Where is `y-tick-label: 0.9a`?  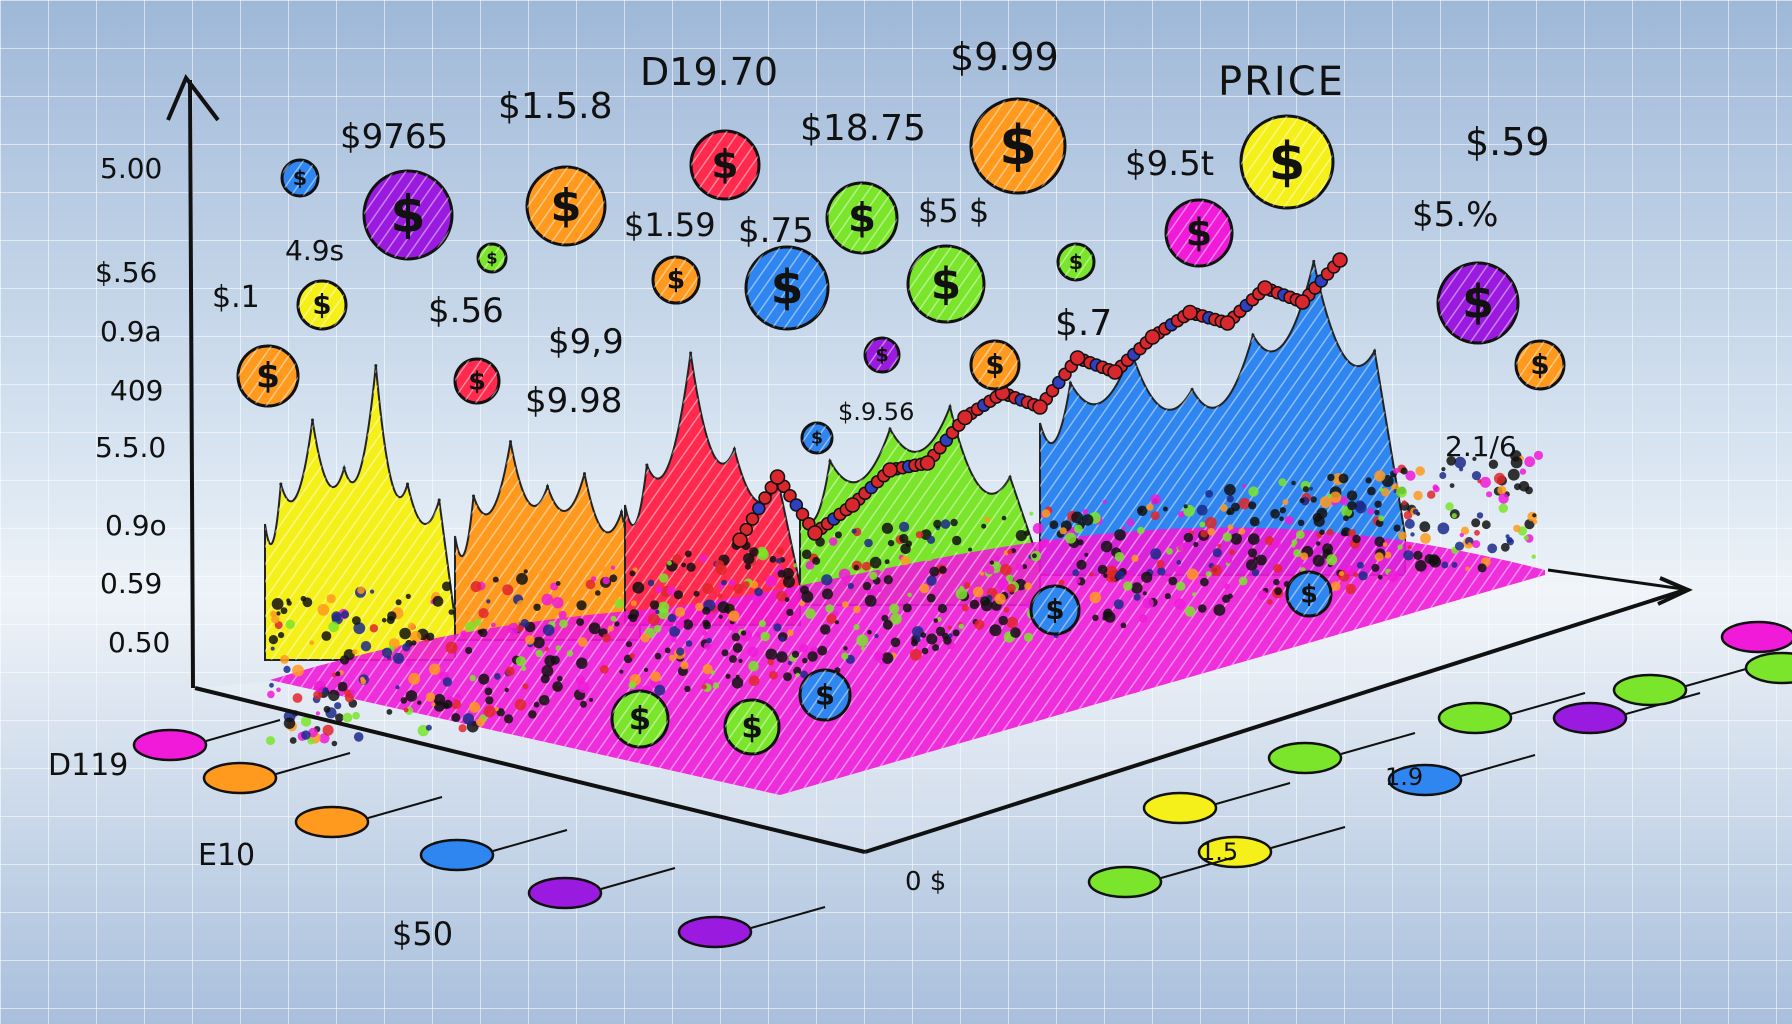
y-tick-label: 0.9a is located at coordinates (131, 331).